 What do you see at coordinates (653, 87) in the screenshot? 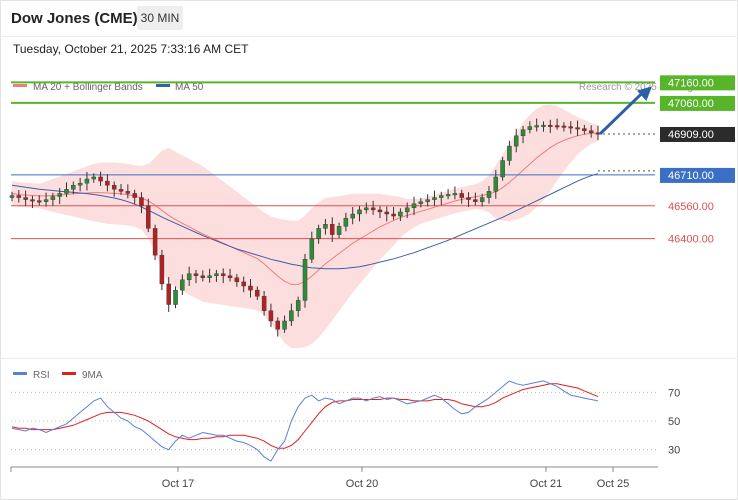
I see `copyright-text: Research © 2025 Trading Central` at bounding box center [653, 87].